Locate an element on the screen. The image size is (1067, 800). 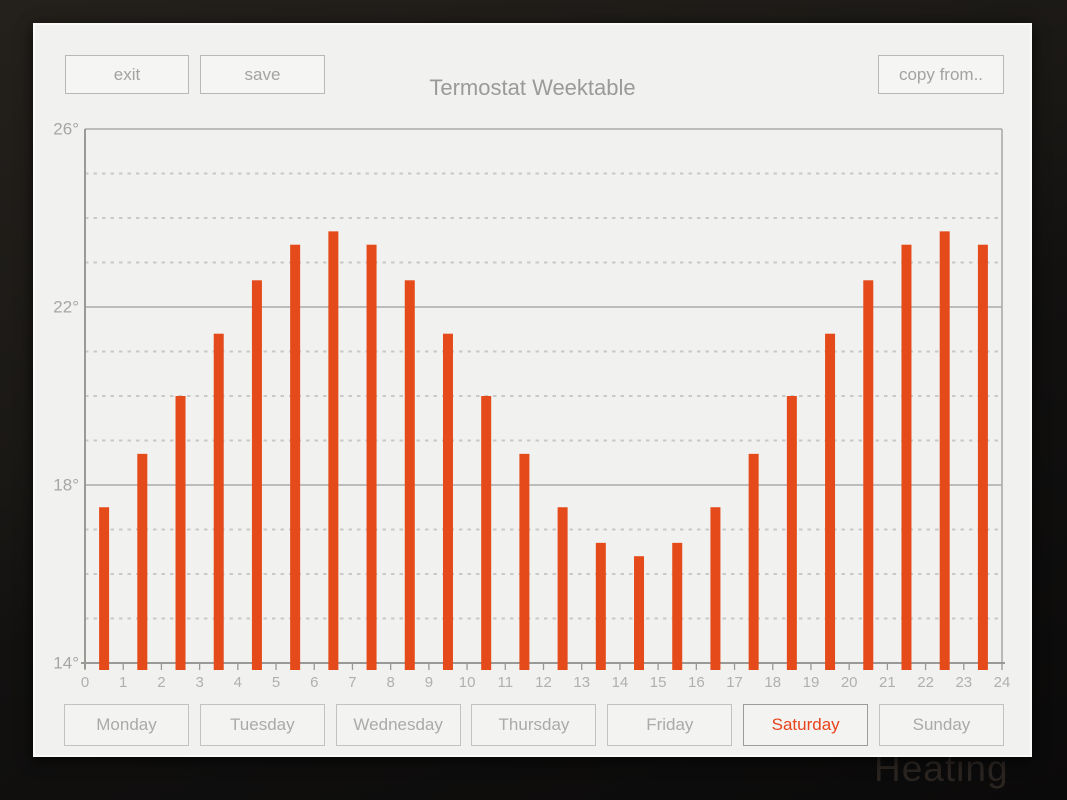
tab-wednesday: Wednesday is located at coordinates (398, 725).